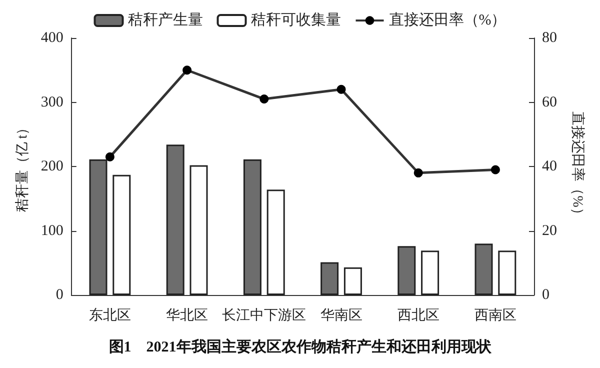  Describe the element at coordinates (60, 295) in the screenshot. I see `y-tick-label: 0` at that location.